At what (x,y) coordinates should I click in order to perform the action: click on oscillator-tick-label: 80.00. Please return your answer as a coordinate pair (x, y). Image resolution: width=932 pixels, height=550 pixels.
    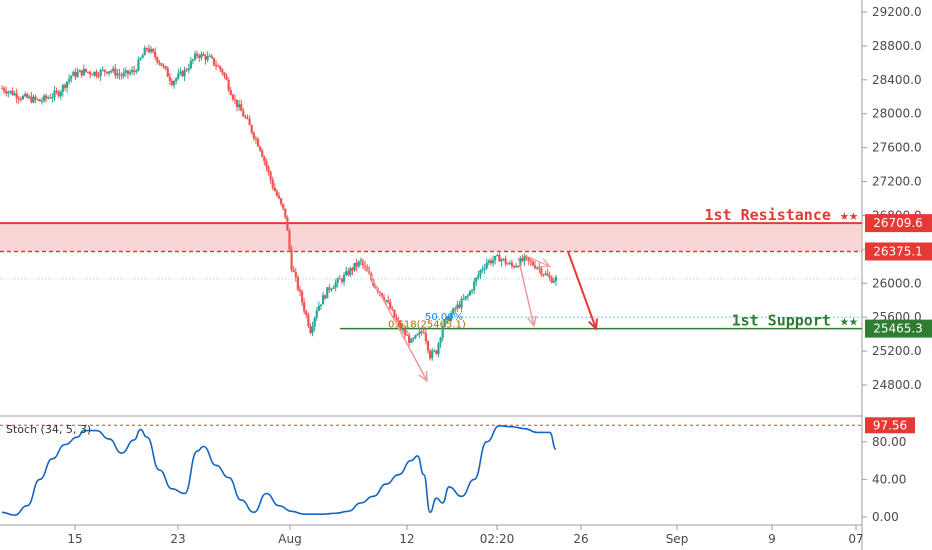
    Looking at the image, I should click on (889, 442).